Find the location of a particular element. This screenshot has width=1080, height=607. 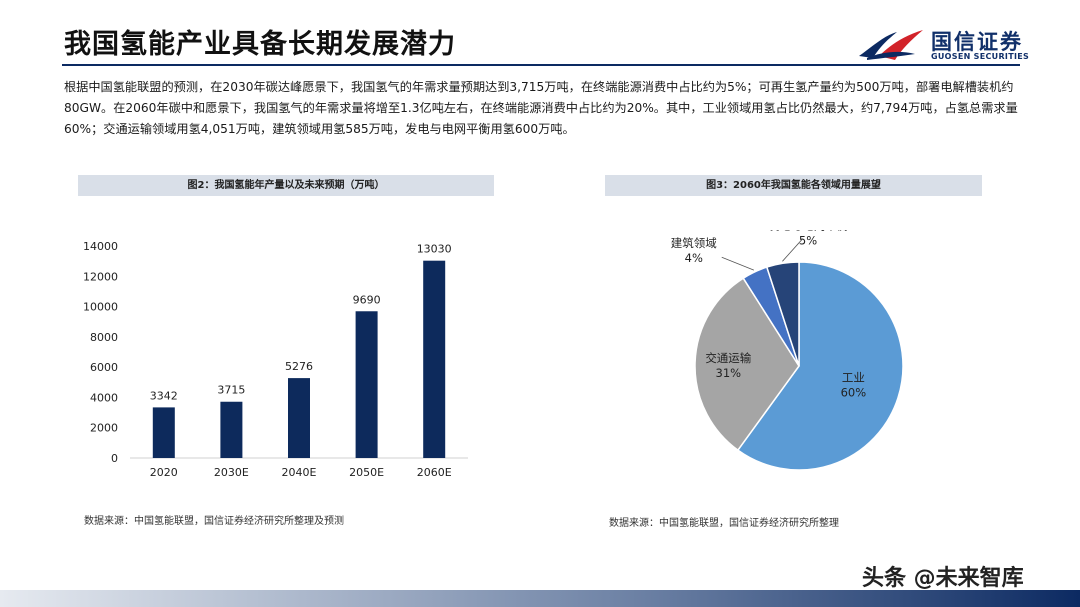

pie-chart-source: 数据来源：中国氢能联盟，国信证券经济研究所整理 is located at coordinates (724, 523).